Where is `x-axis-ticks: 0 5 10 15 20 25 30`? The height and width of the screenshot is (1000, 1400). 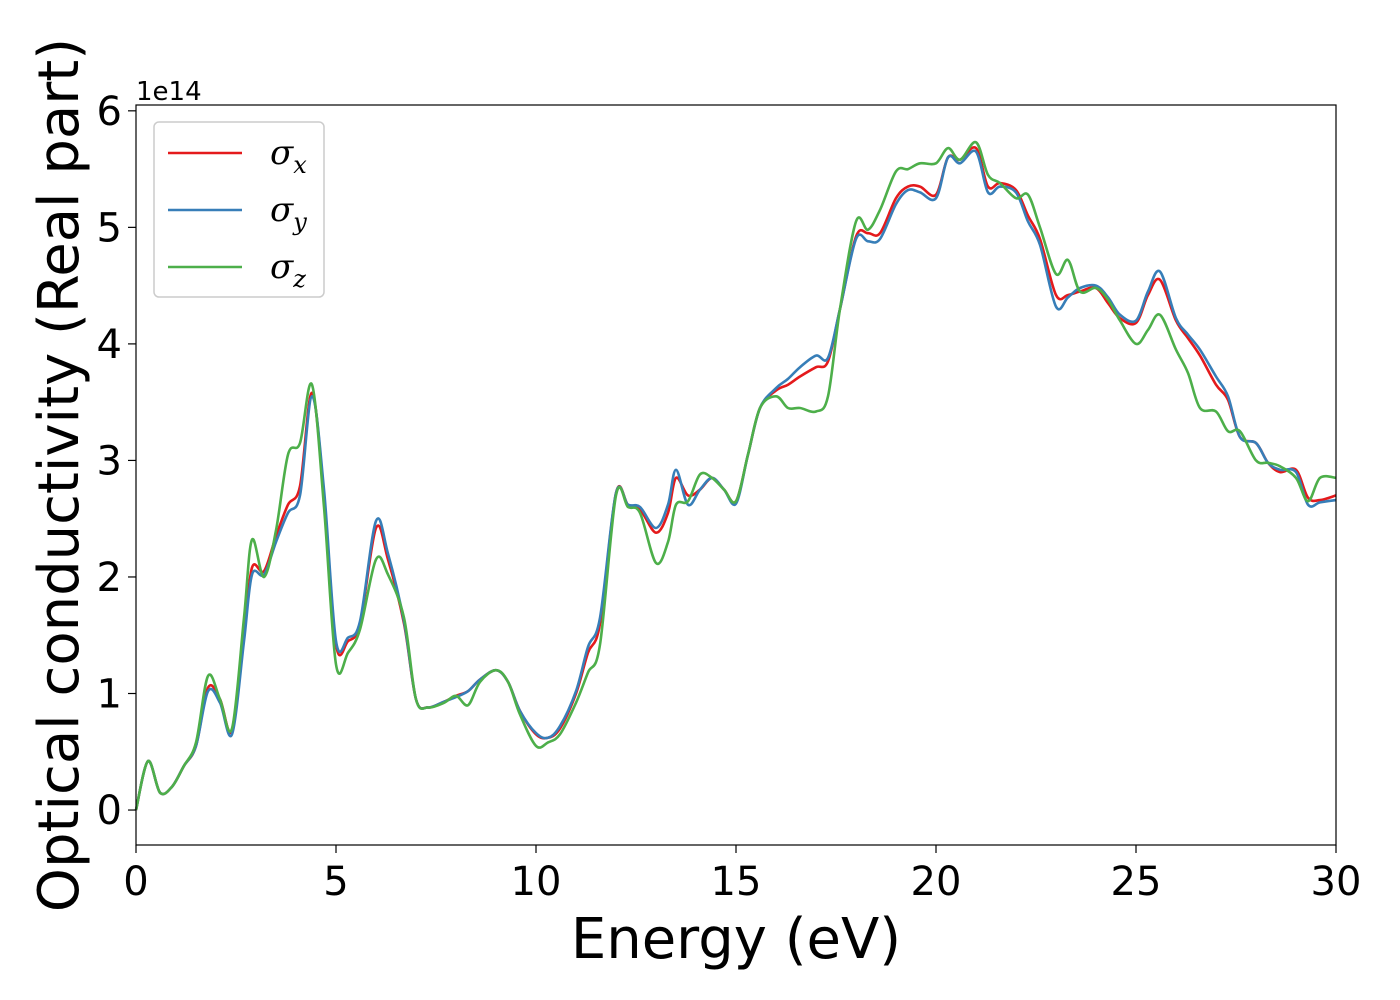
x-axis-ticks: 0 5 10 15 20 25 30 is located at coordinates (742, 875).